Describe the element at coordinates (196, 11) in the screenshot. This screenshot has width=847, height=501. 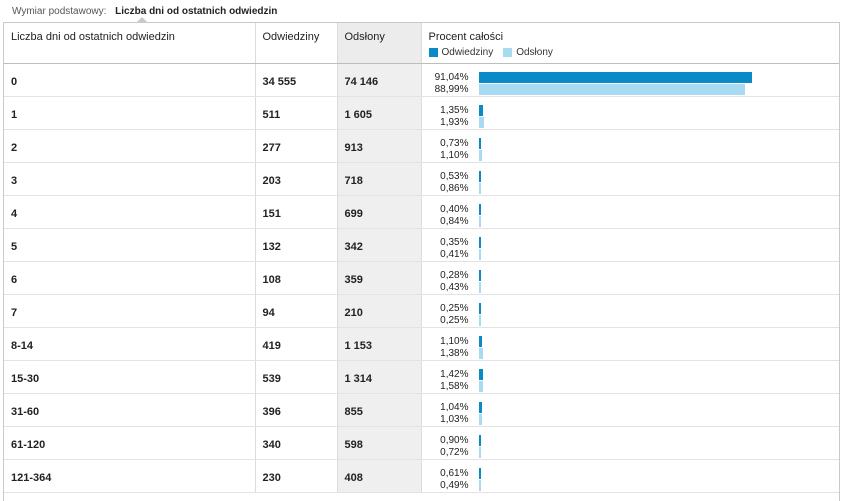
I see `primary-dimension-value: Liczba dni od ostatnich odwiedzin` at that location.